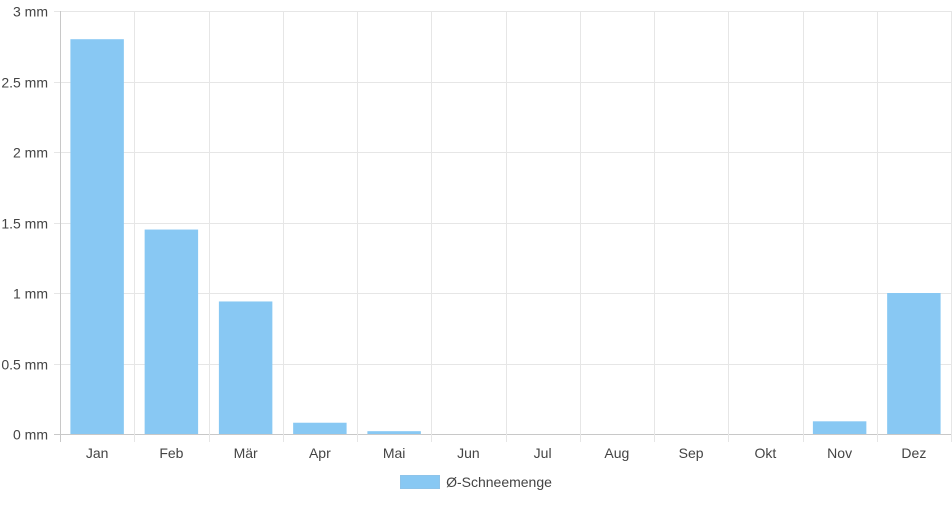  What do you see at coordinates (246, 453) in the screenshot?
I see `x-tick-label: Mär` at bounding box center [246, 453].